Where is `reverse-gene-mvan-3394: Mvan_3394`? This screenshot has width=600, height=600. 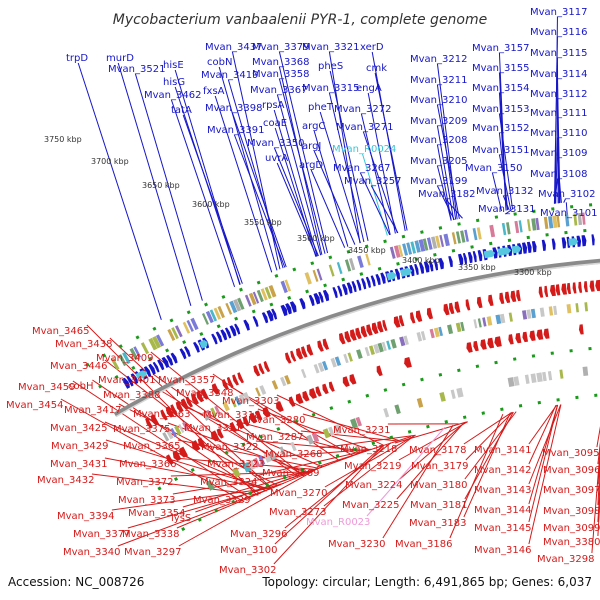
reverse-gene-mvan-3394: Mvan_3394 is located at coordinates (85, 516).